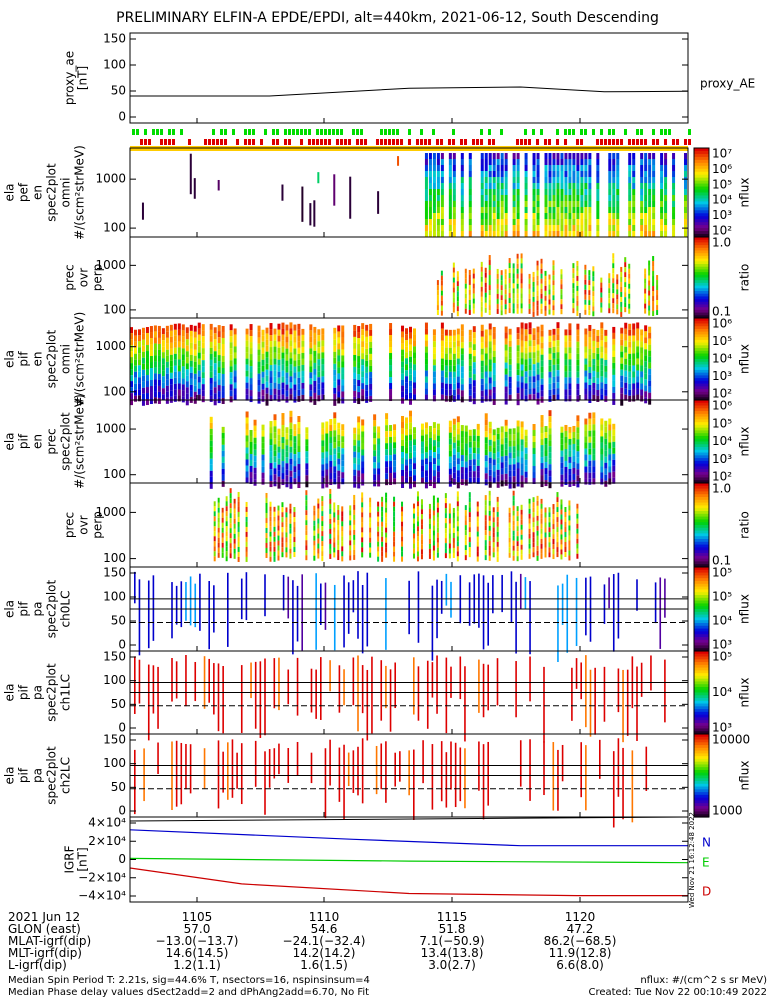  I want to click on y-axis-label: IGRF, so click(70, 859).